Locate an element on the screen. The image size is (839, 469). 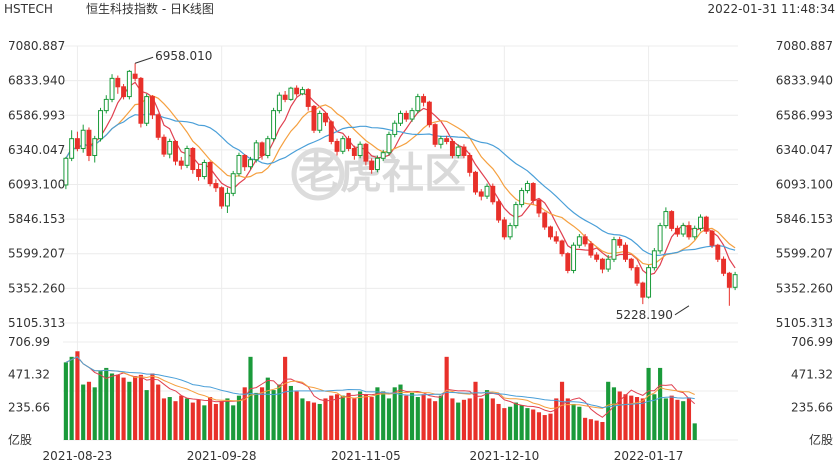
volume-ma5-line is located at coordinates (380, 387).